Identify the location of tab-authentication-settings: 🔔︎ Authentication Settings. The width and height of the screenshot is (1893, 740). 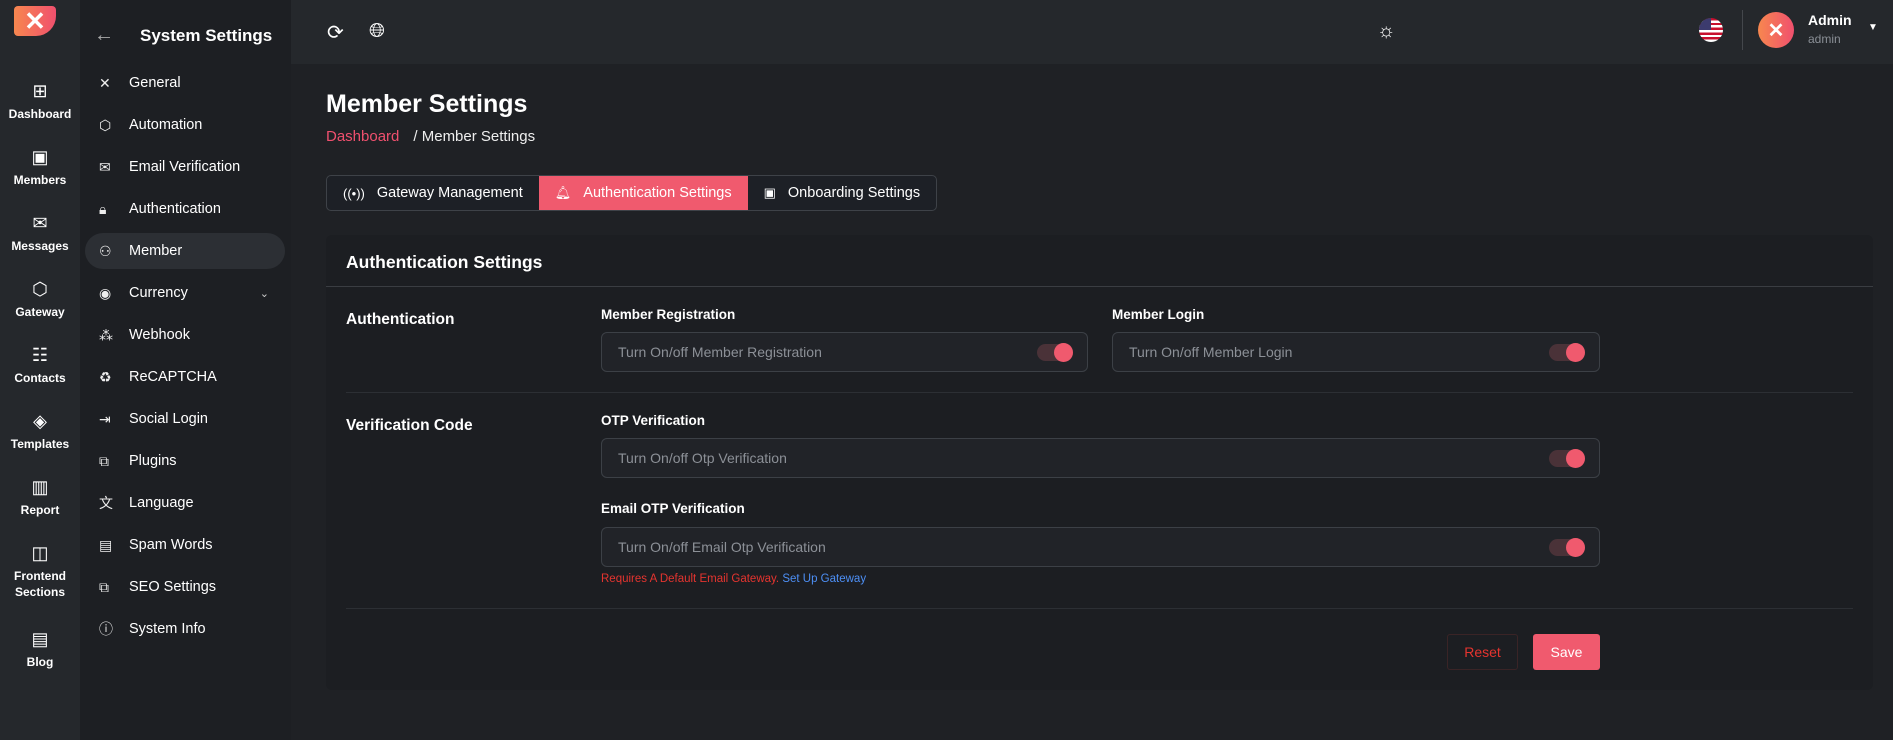
(643, 193).